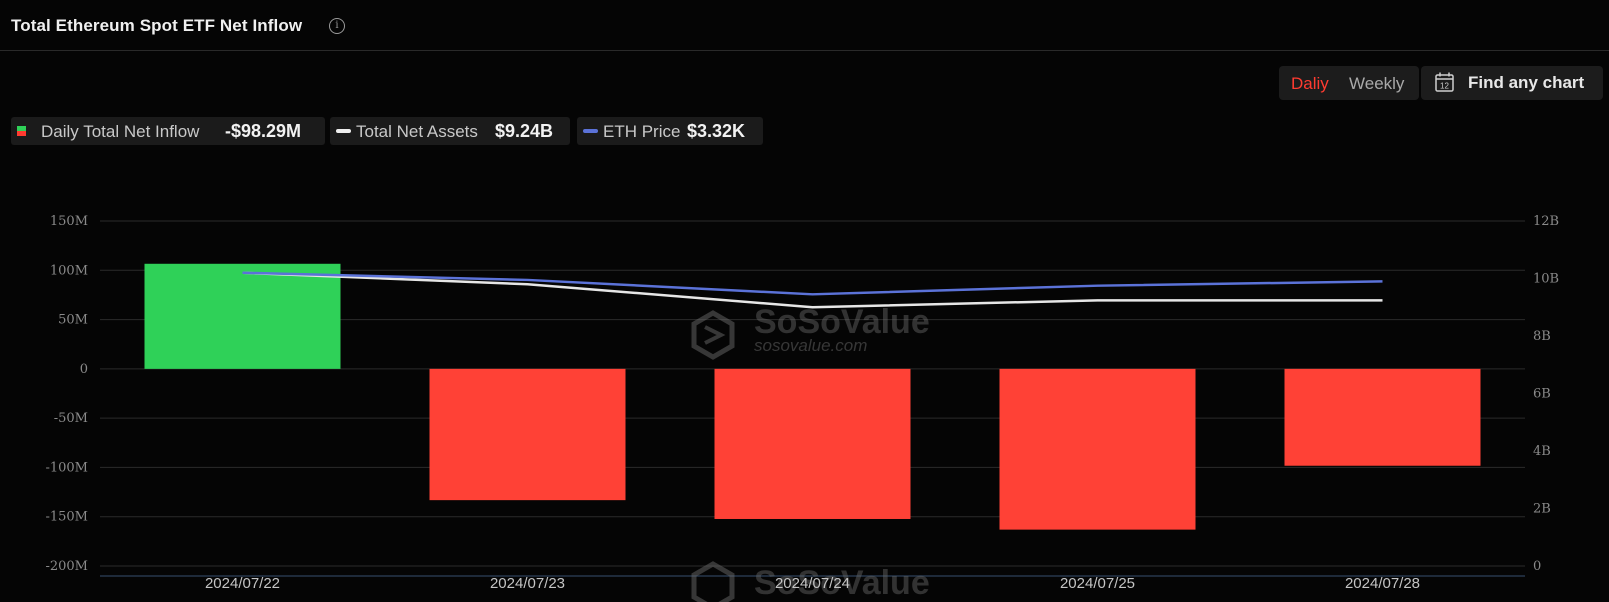 The height and width of the screenshot is (602, 1609). I want to click on y-right-tick-label: 8B, so click(1542, 336).